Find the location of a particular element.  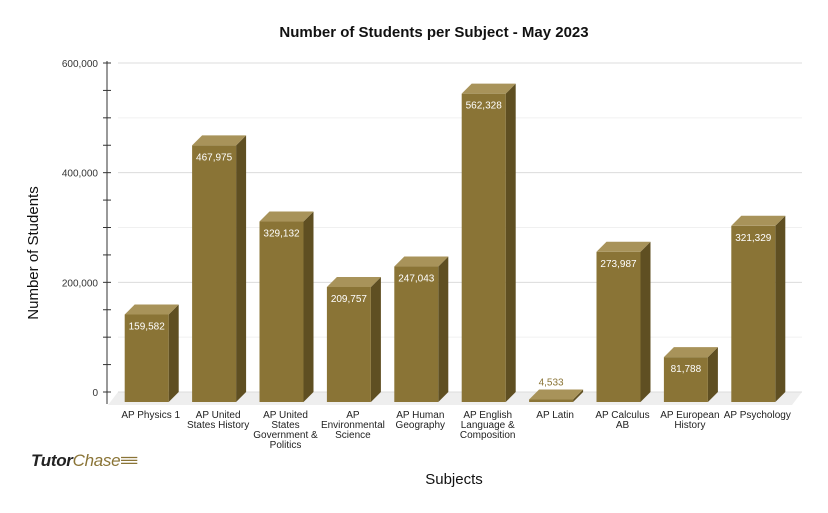

x-tick-label: AP Physics 1 is located at coordinates (150, 415).